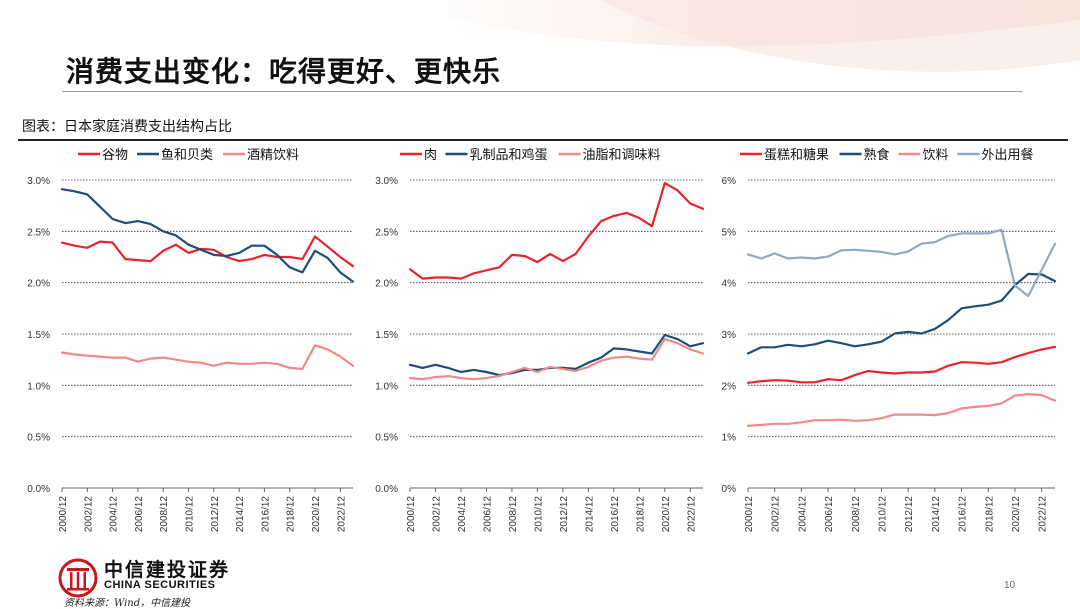  I want to click on legend-label: 谷物, so click(115, 155).